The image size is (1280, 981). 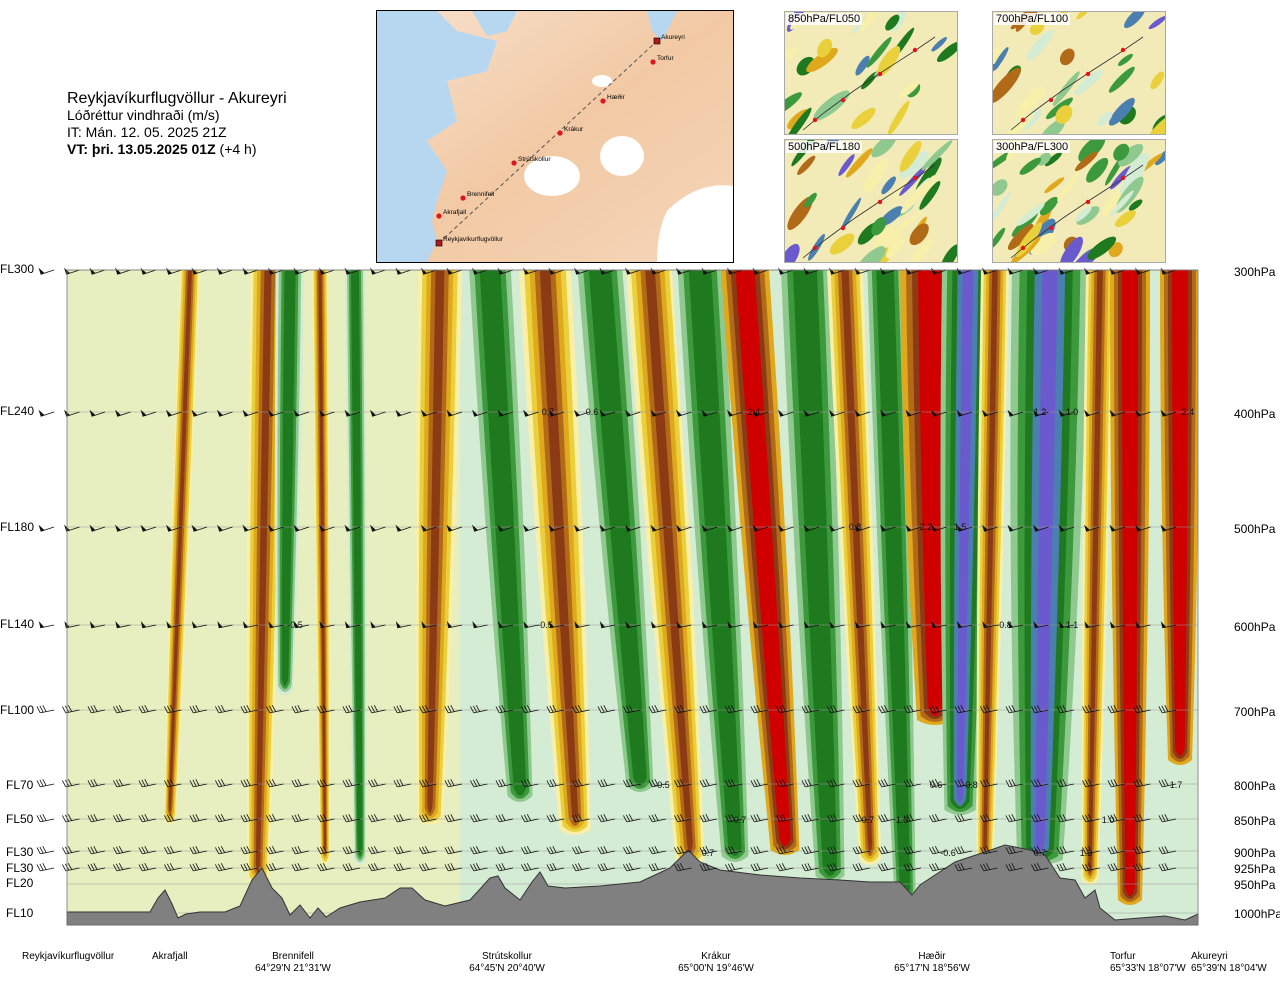 What do you see at coordinates (1229, 968) in the screenshot?
I see `station-coord: 65°39'N 18°04'W` at bounding box center [1229, 968].